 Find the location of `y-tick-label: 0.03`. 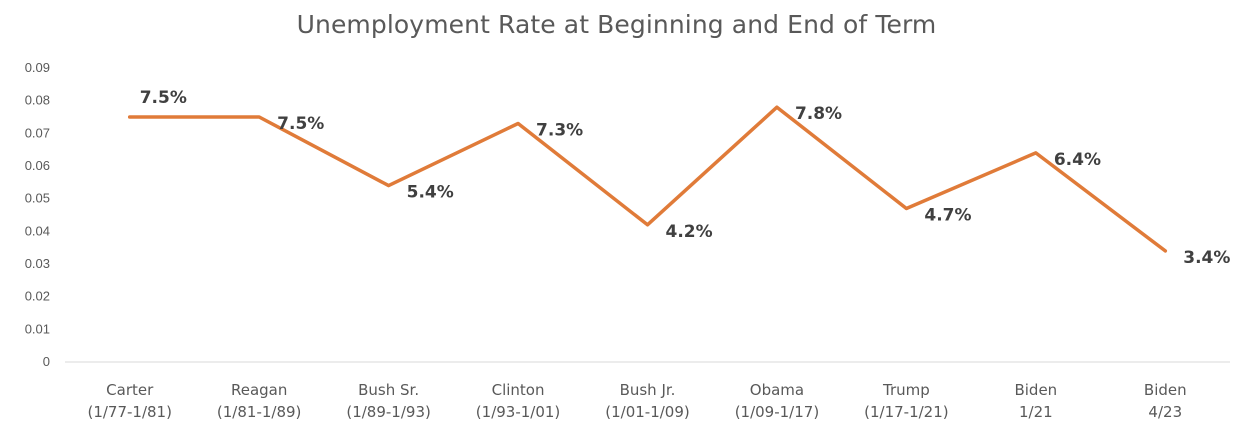

y-tick-label: 0.03 is located at coordinates (37, 263).